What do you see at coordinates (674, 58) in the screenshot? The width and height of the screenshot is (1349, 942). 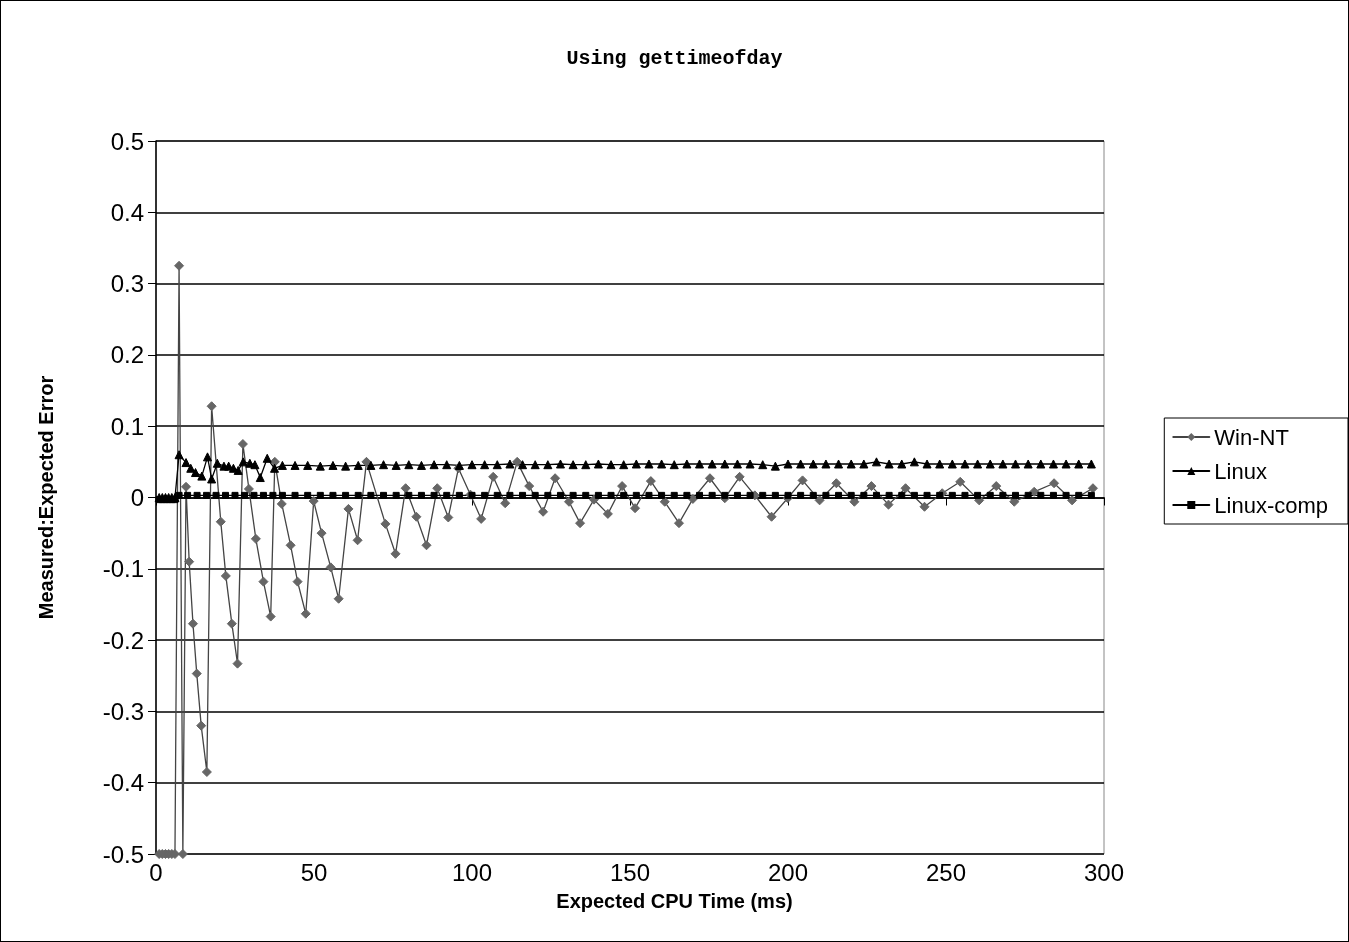 I see `chart-title: Using gettimeofday` at bounding box center [674, 58].